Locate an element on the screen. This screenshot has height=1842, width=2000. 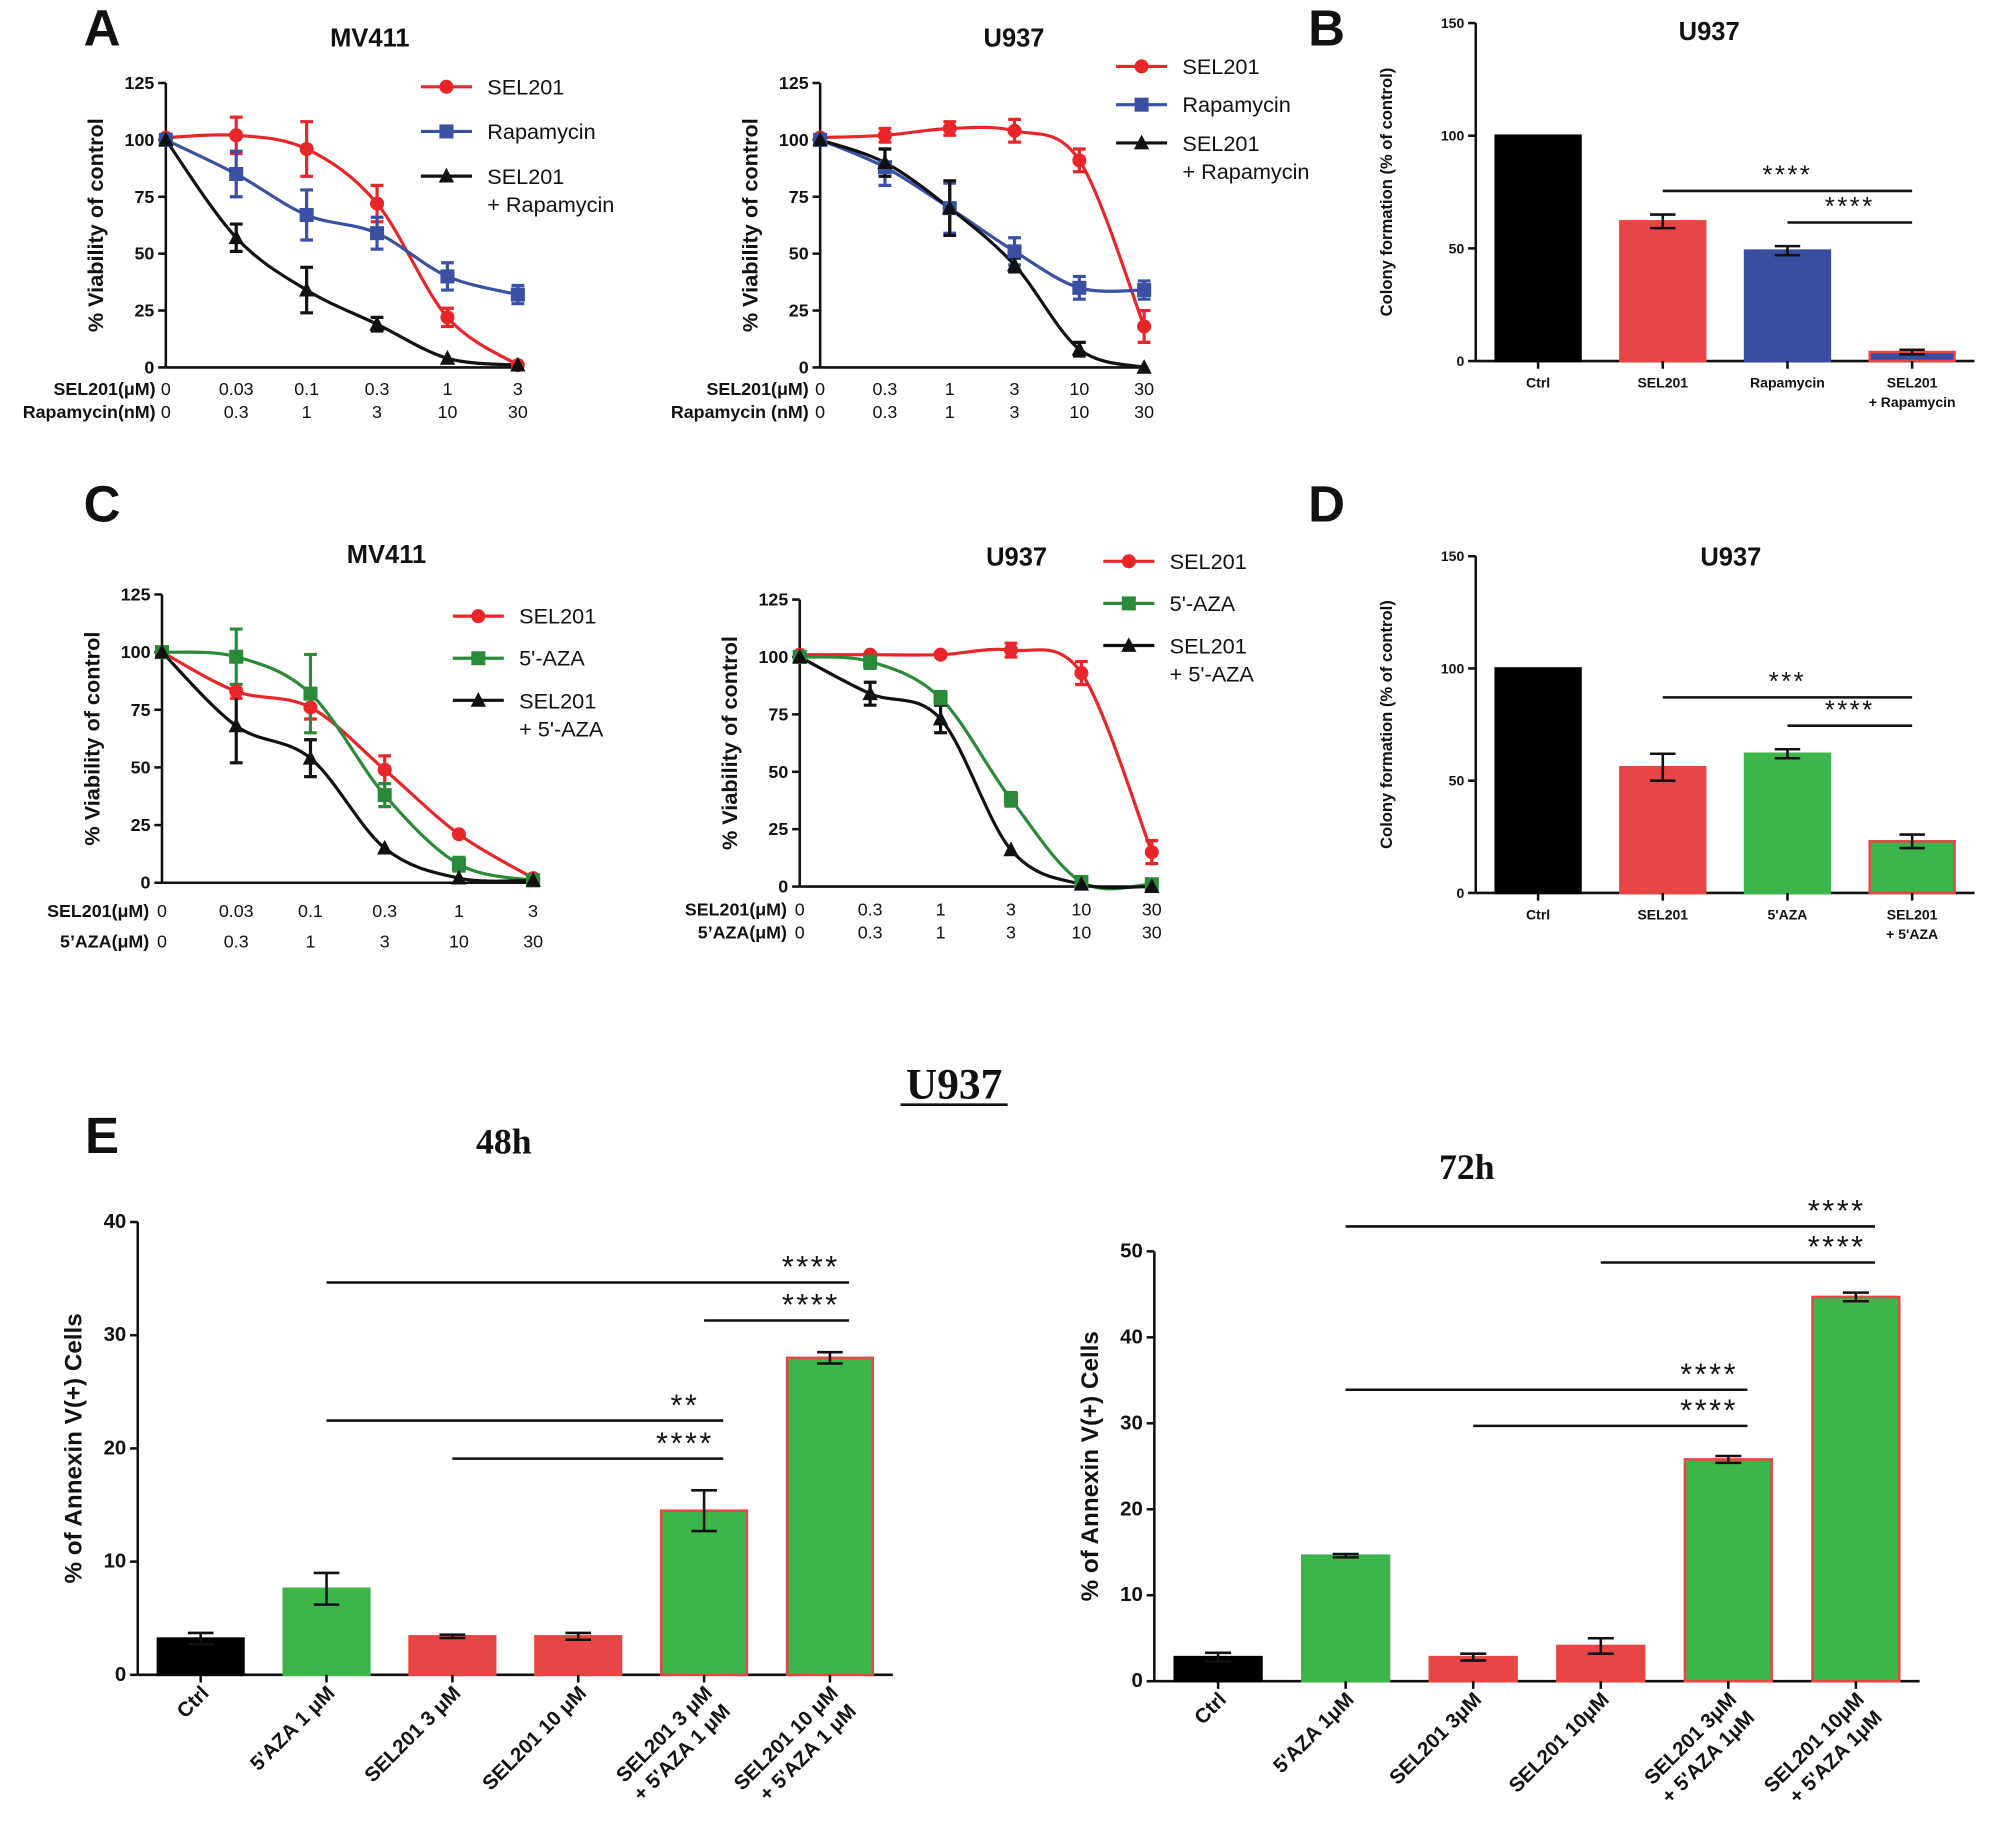
significance-label: ** is located at coordinates (684, 1405).